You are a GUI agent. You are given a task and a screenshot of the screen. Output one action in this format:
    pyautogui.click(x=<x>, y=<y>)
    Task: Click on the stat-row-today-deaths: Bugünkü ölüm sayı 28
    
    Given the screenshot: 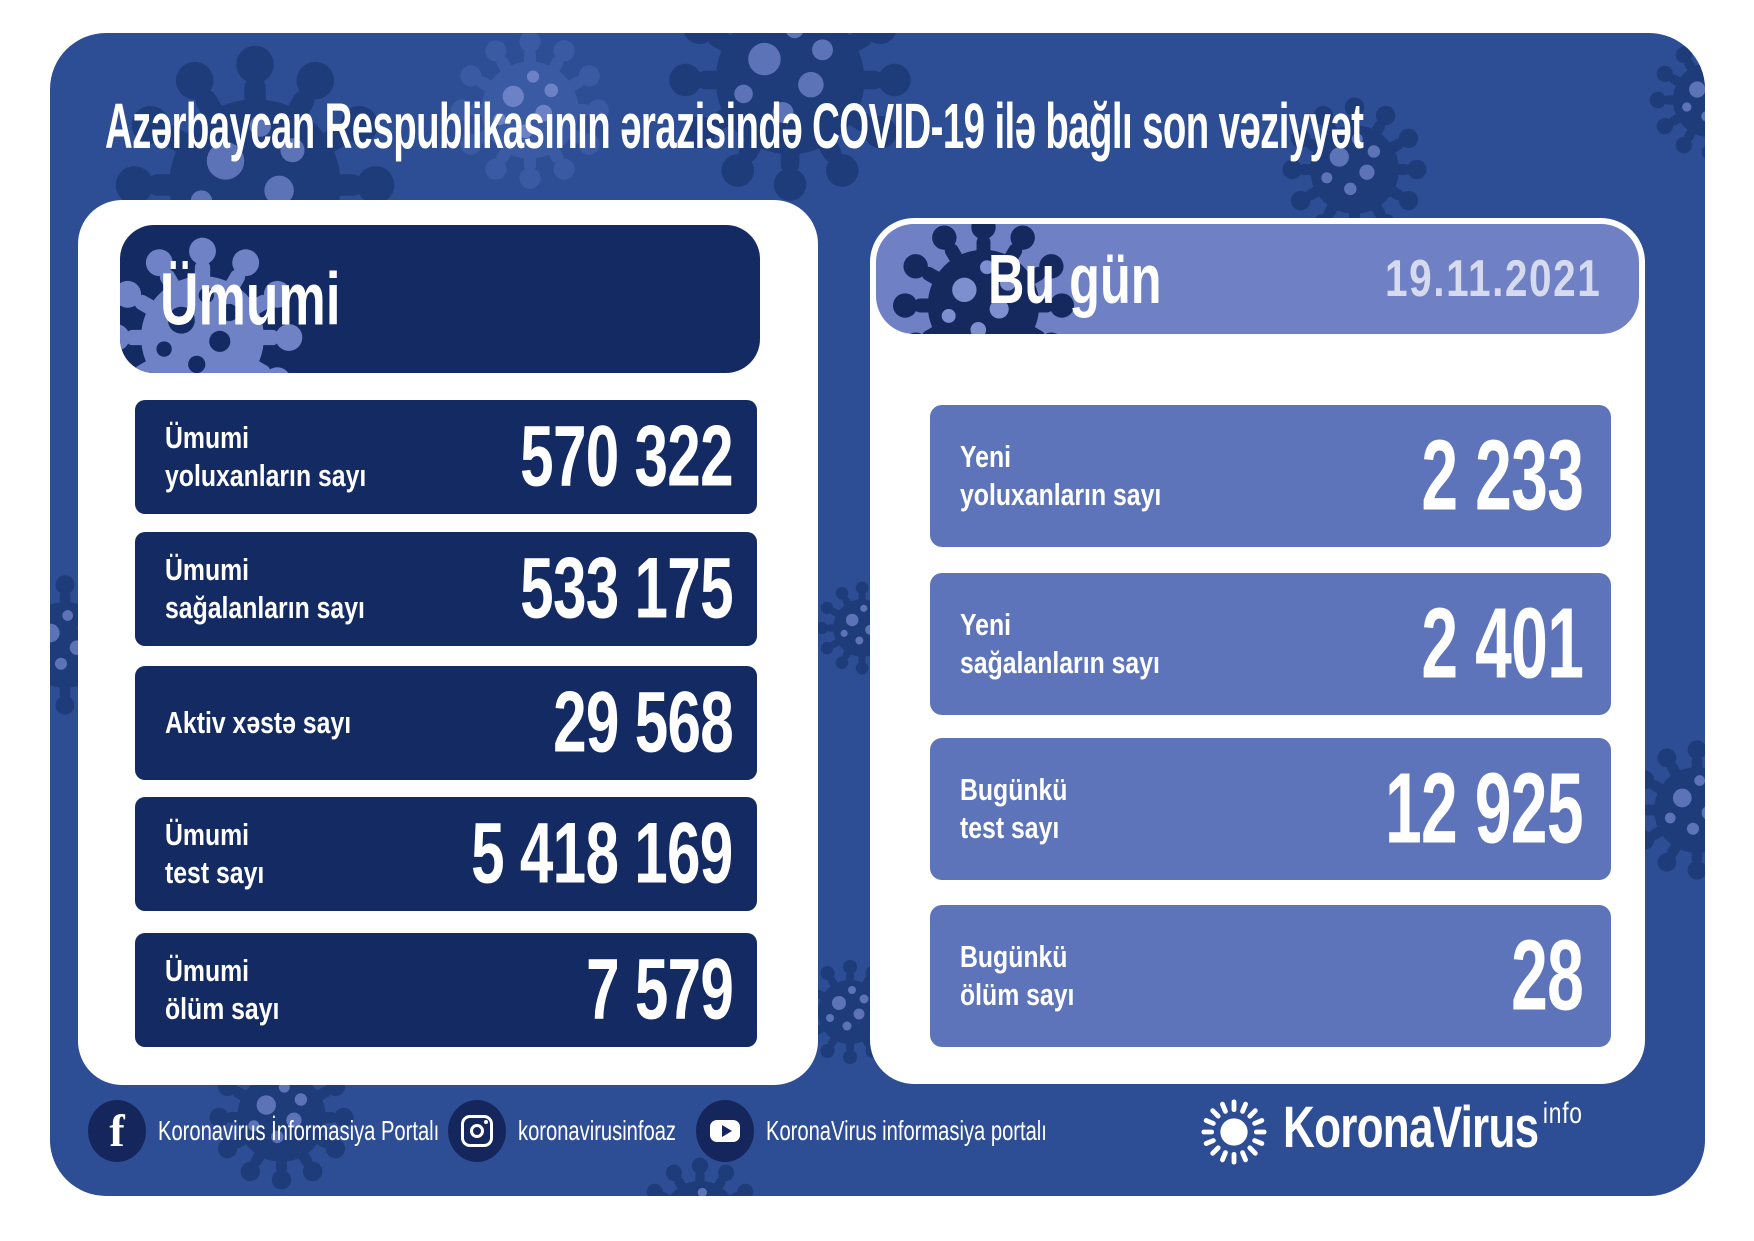 What is the action you would take?
    pyautogui.click(x=1270, y=976)
    